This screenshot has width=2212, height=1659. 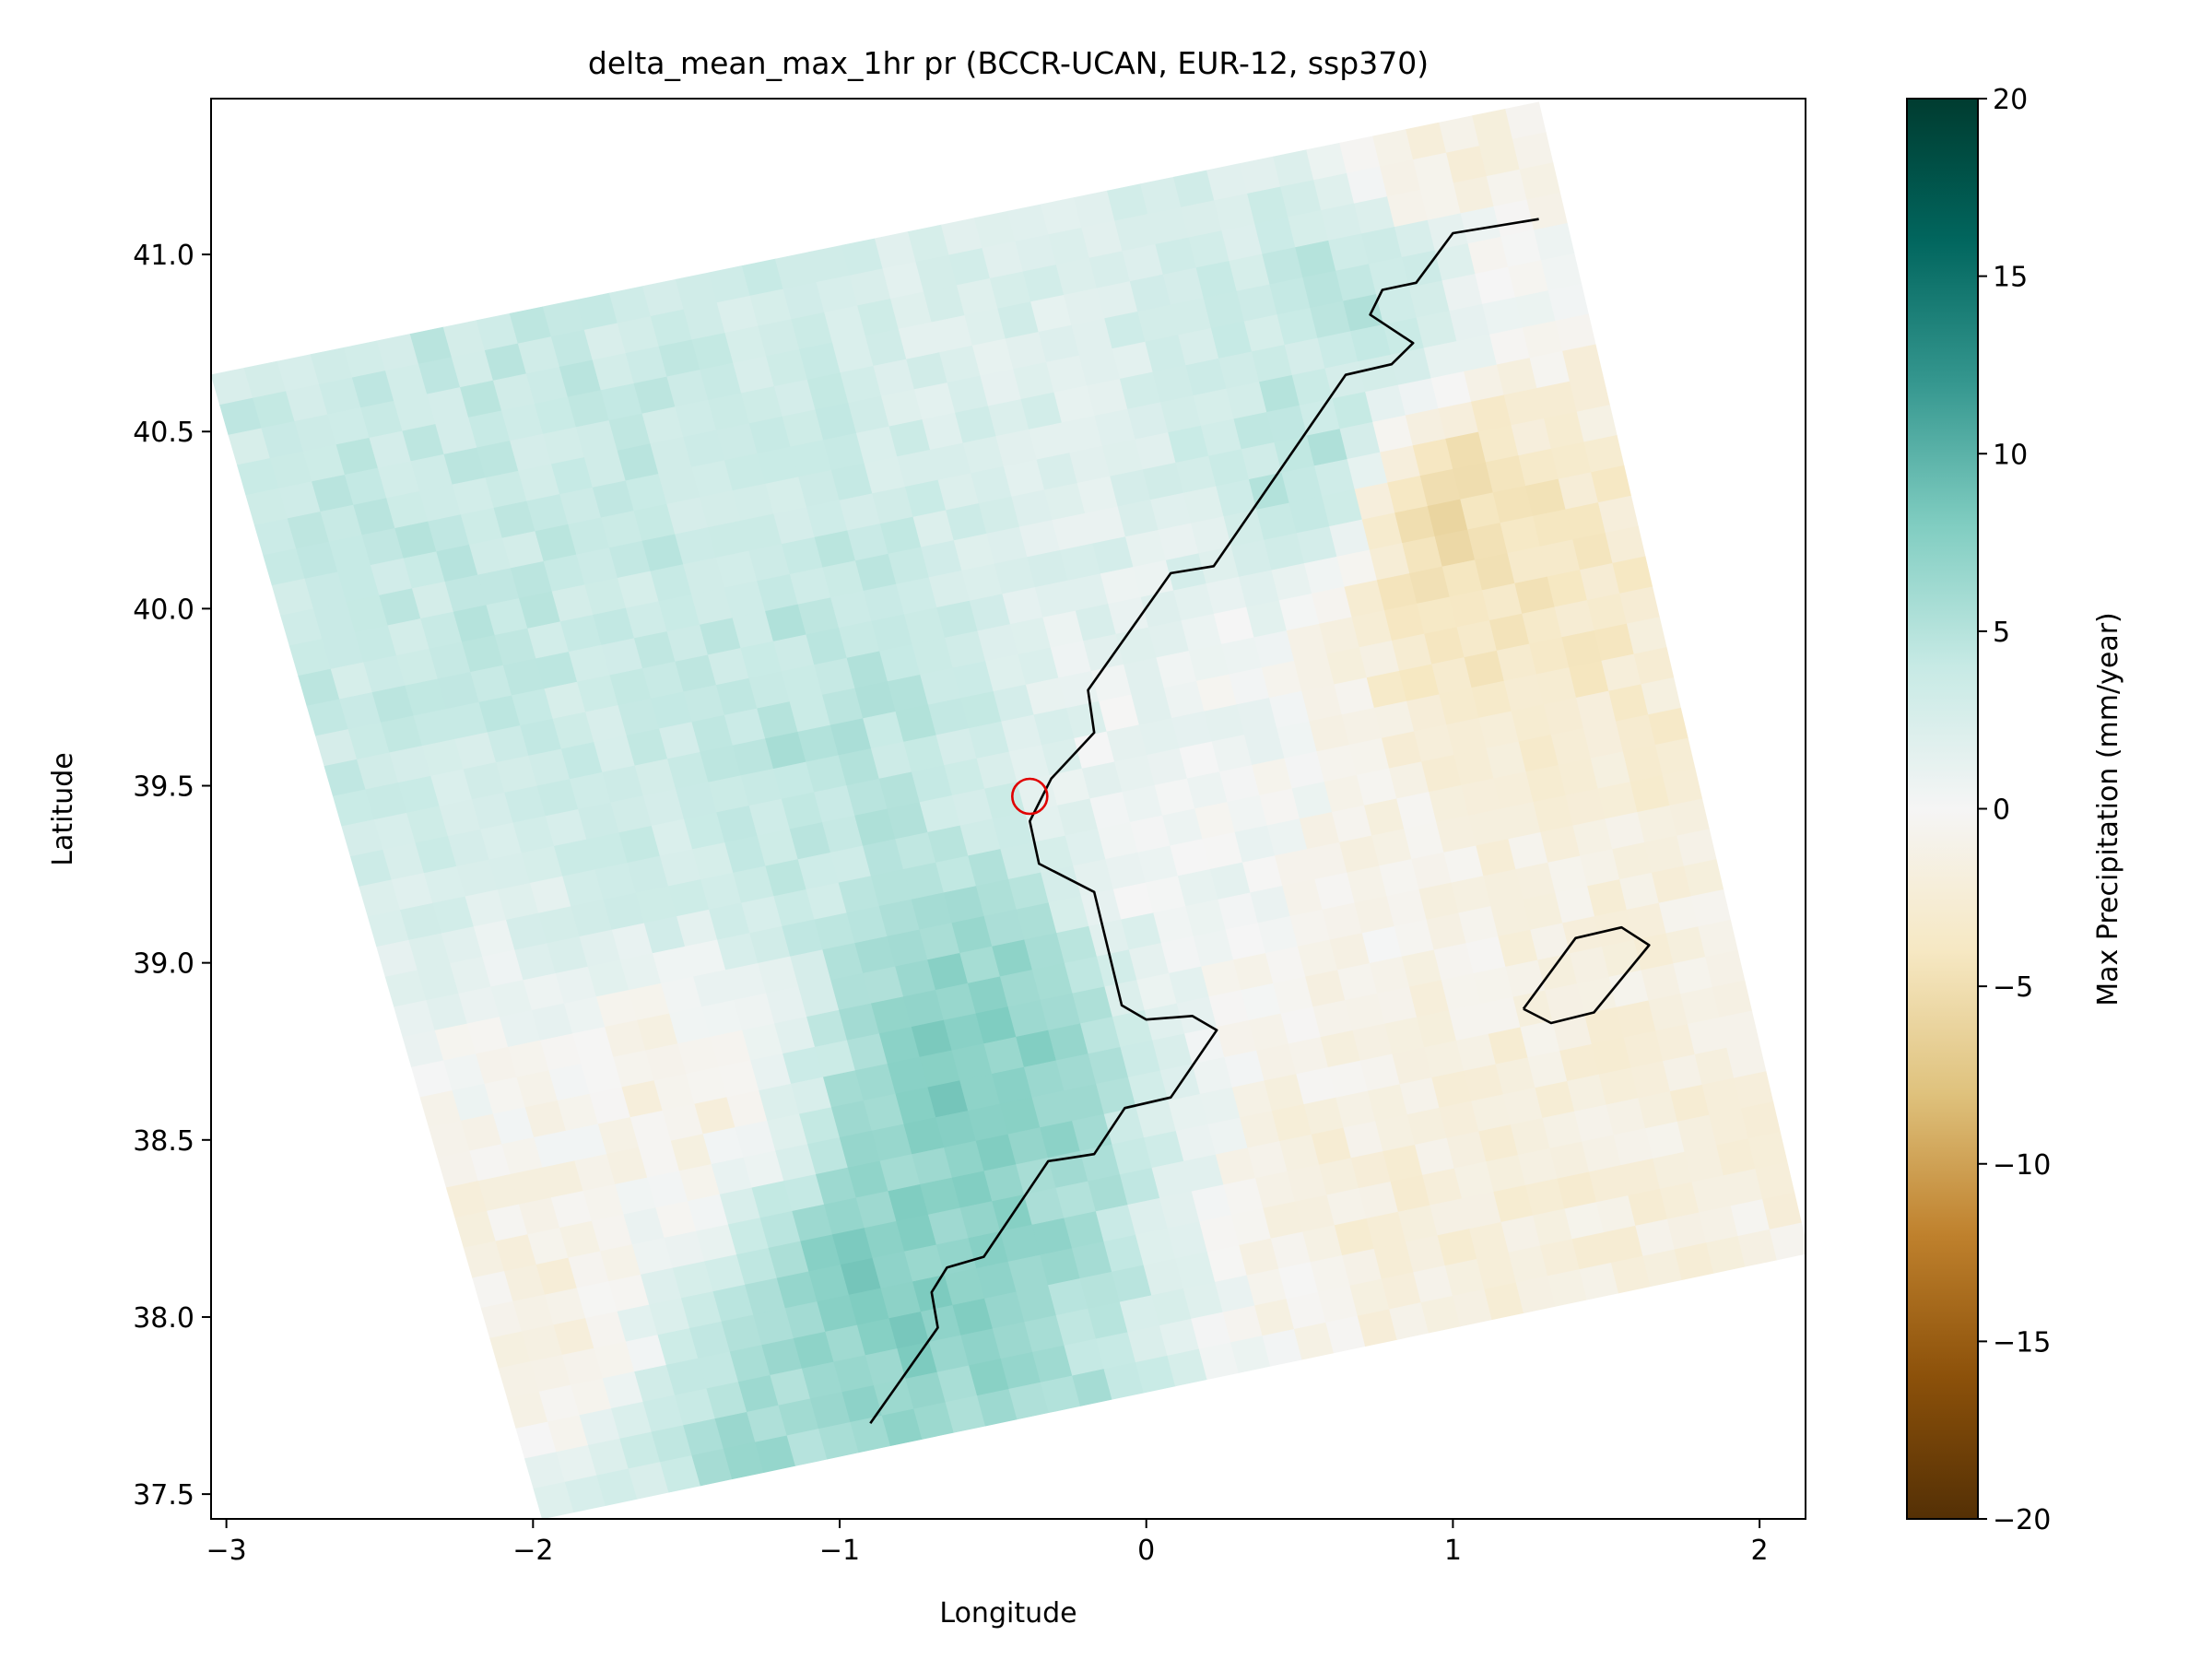 I want to click on y-axis-label: Latitude, so click(x=63, y=808).